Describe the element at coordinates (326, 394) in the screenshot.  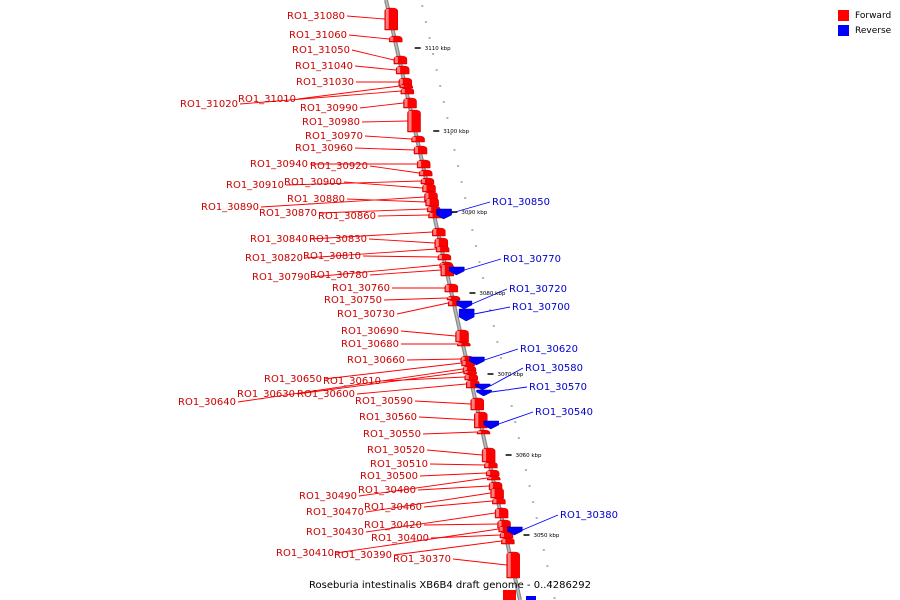
I see `forward-gene-label: RO1_30600` at that location.